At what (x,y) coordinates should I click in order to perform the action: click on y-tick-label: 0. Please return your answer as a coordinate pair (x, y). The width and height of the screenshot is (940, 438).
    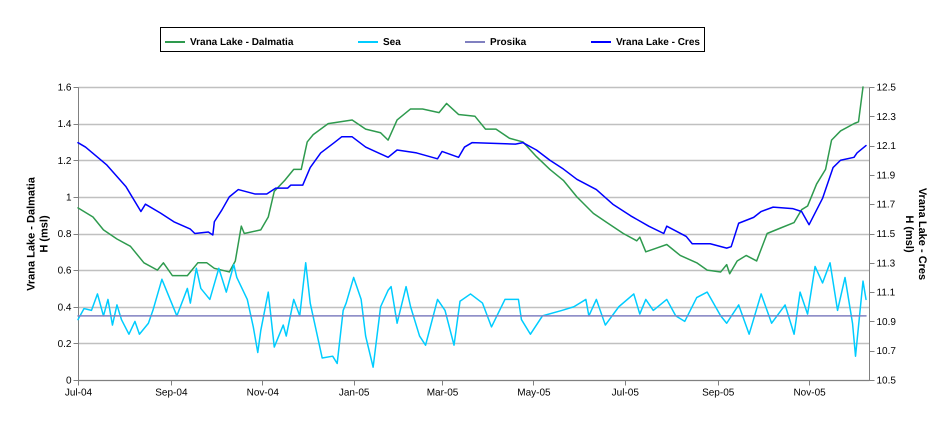
    Looking at the image, I should click on (69, 381).